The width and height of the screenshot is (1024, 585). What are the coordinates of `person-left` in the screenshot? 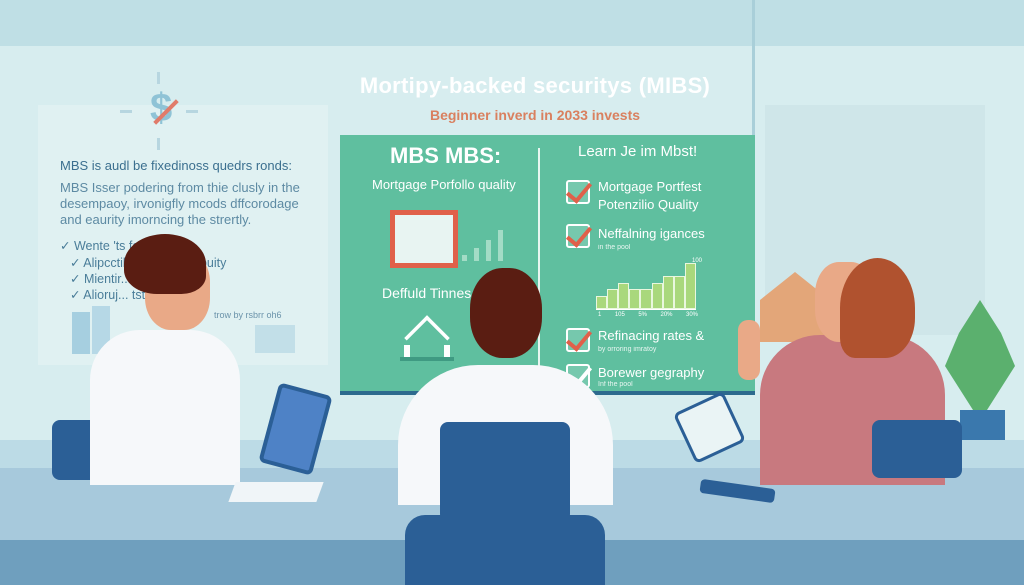 It's located at (165, 407).